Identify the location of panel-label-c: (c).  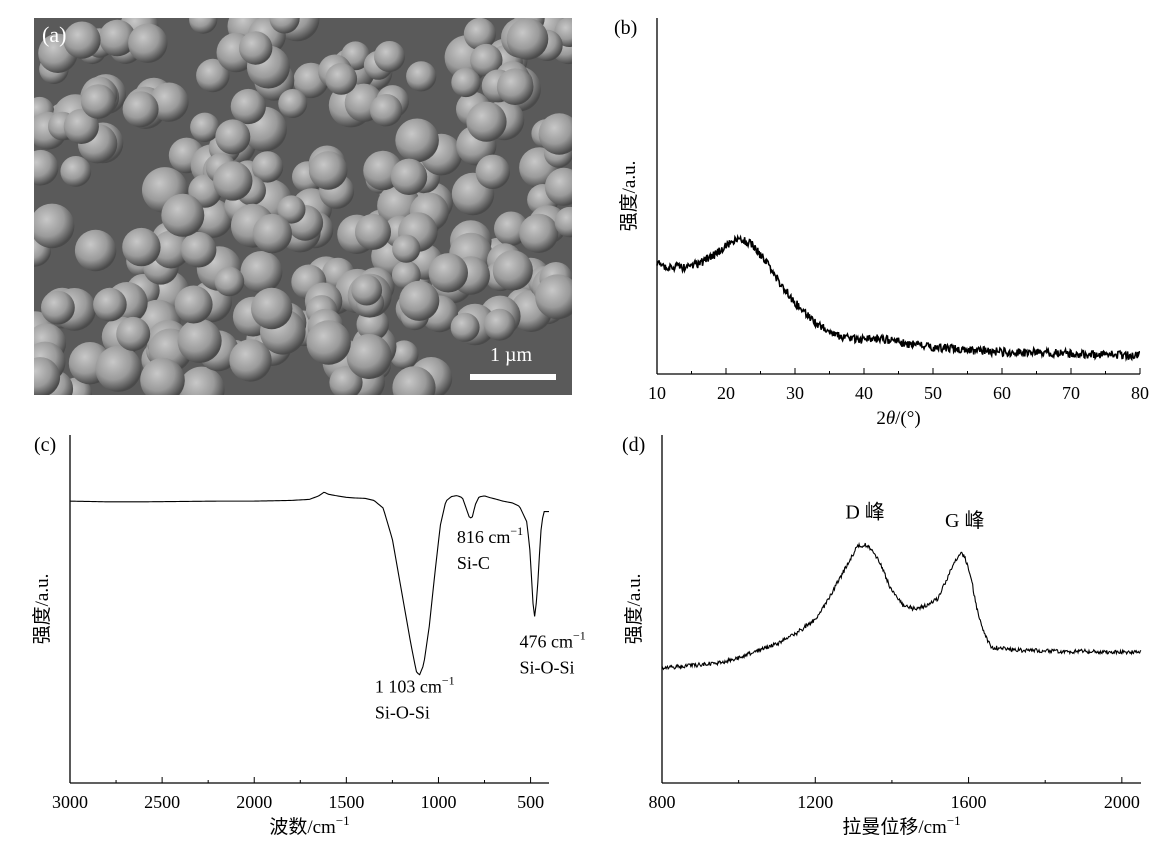
(45, 445).